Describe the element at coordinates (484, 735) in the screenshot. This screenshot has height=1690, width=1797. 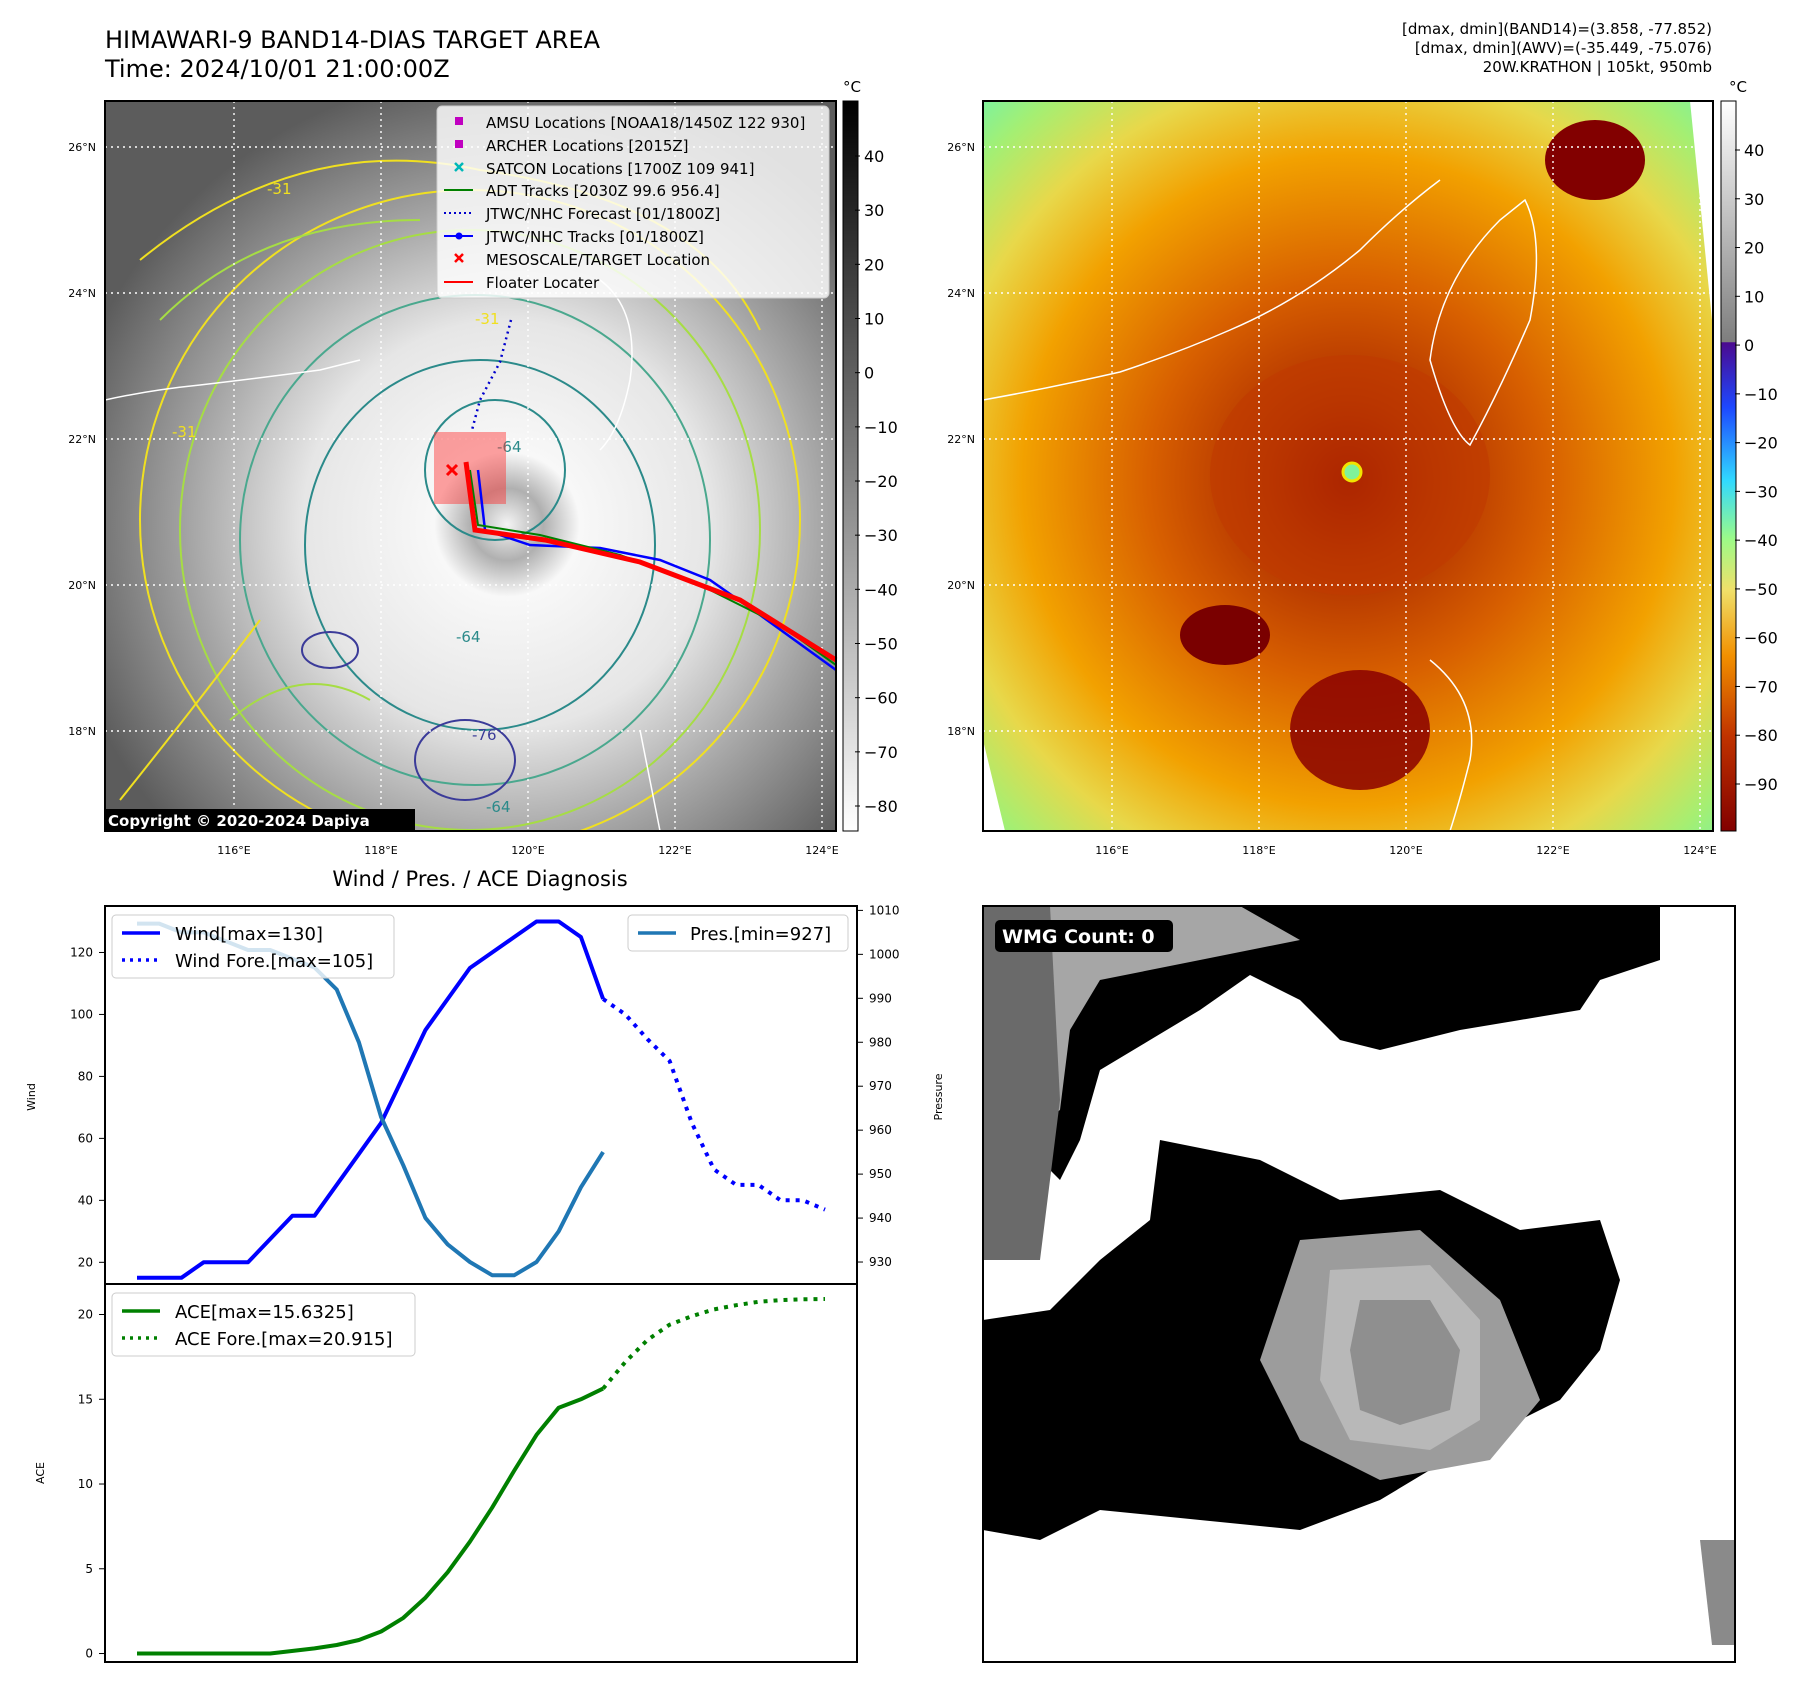
I see `ir-contour-label: -76` at that location.